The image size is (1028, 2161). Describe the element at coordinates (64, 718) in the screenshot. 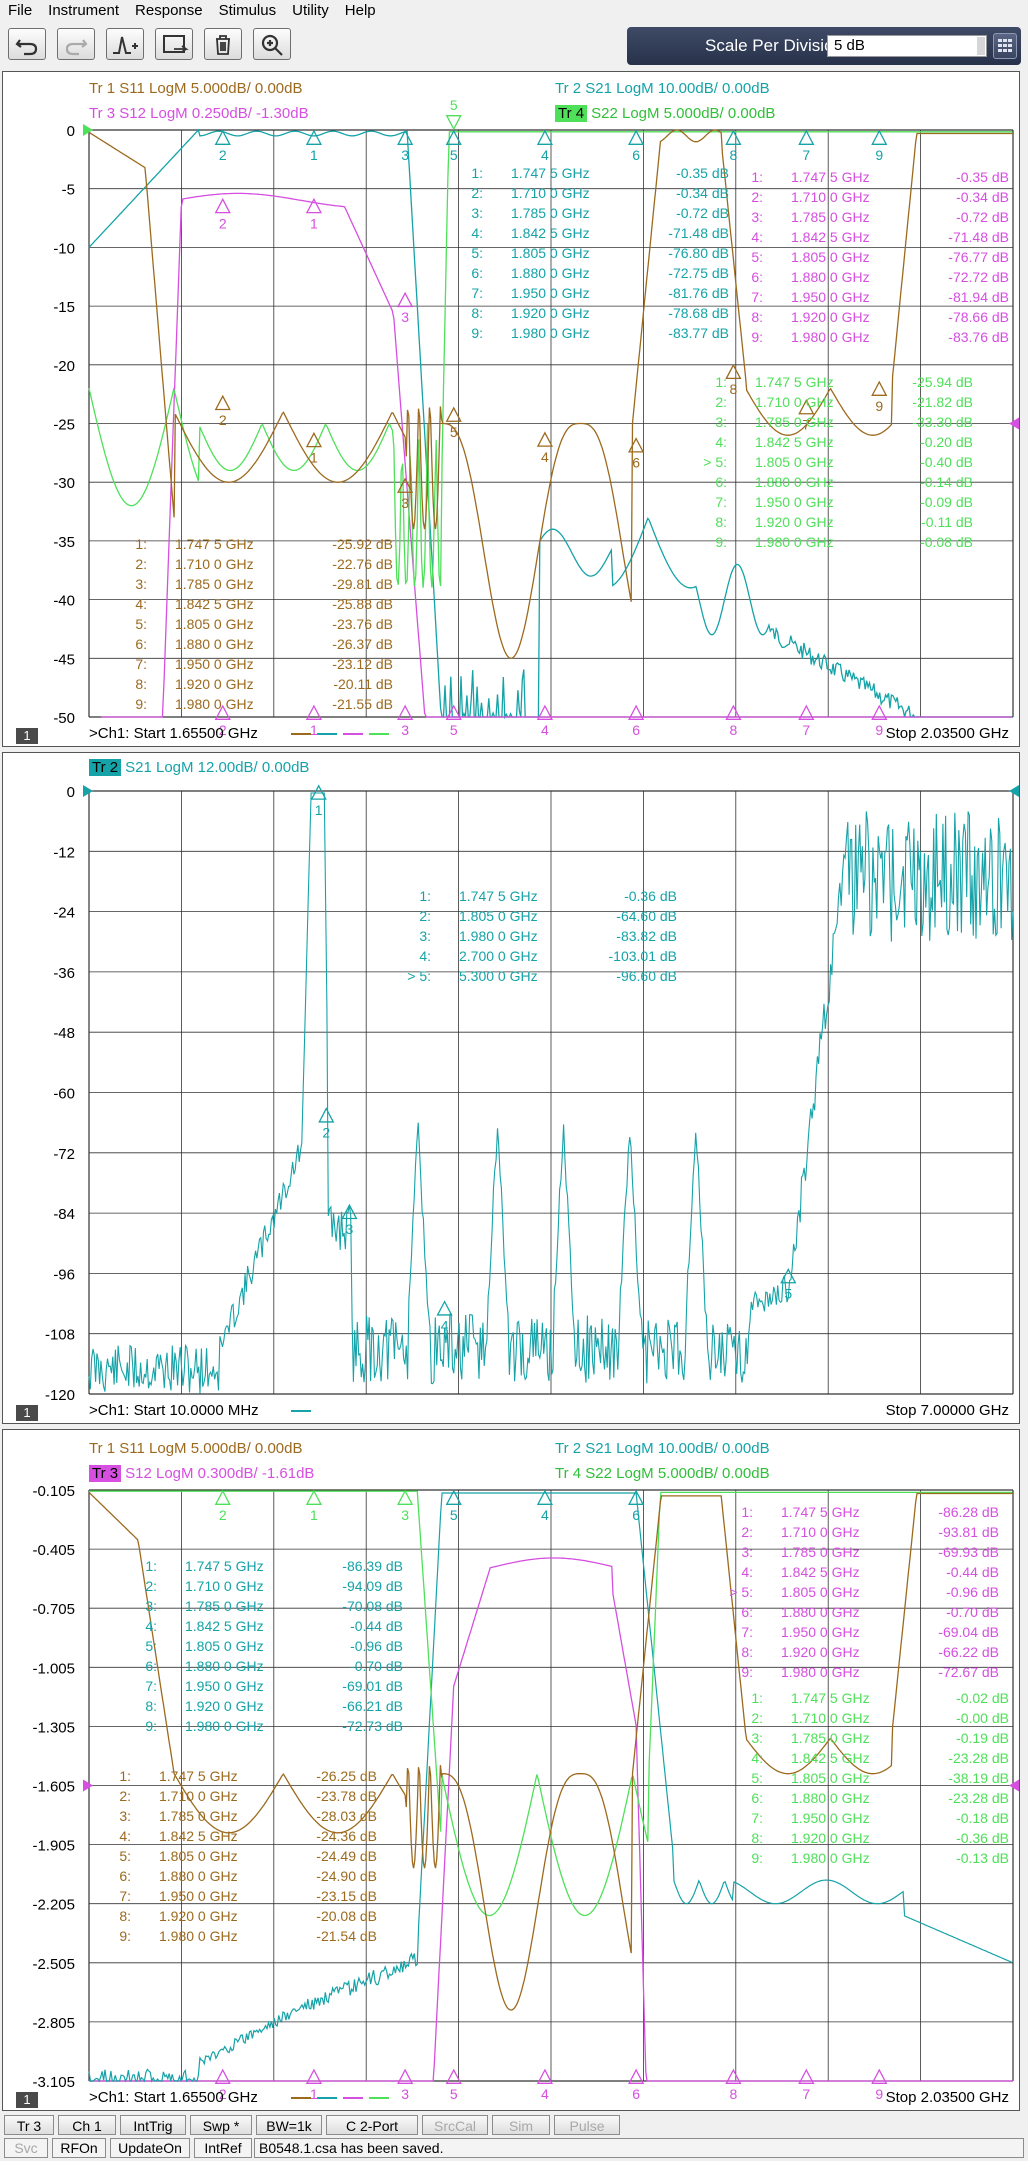

I see `y-tick-label: -50` at that location.